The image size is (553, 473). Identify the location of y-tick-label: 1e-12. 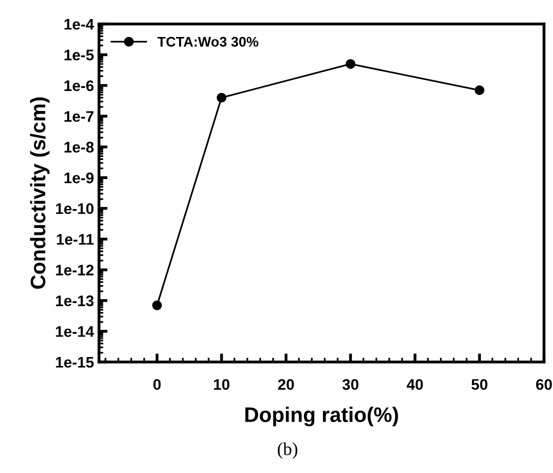
(75, 270).